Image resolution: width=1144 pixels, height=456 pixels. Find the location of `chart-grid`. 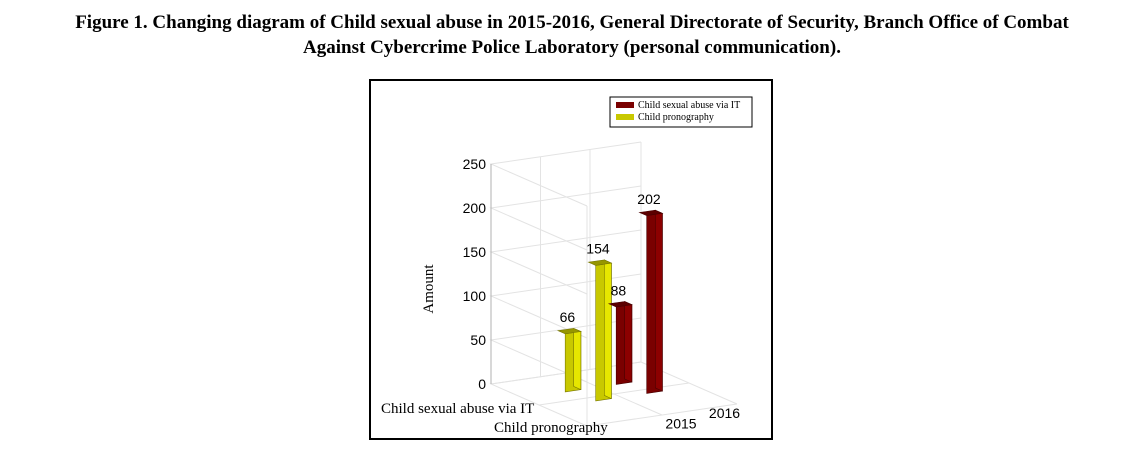

chart-grid is located at coordinates (613, 284).